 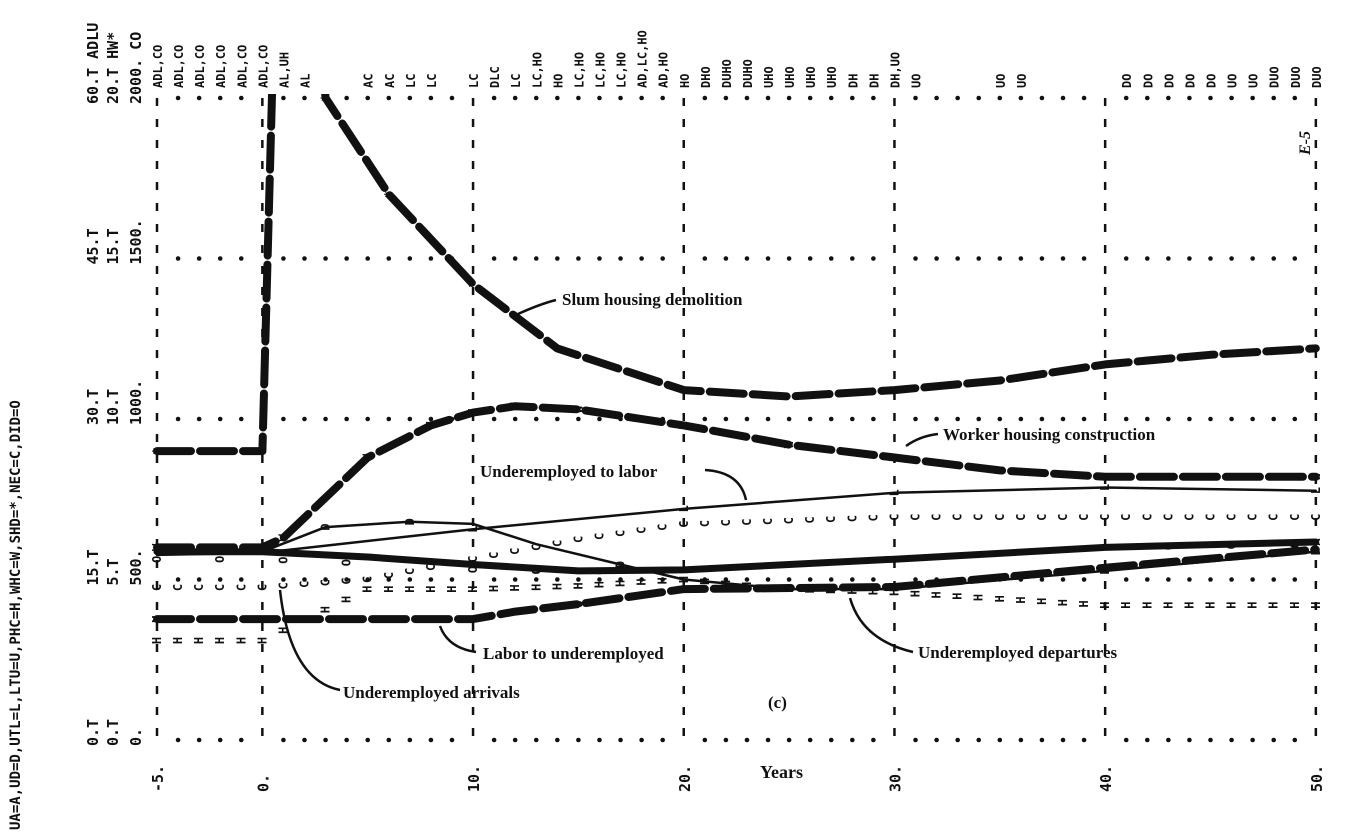 What do you see at coordinates (158, 66) in the screenshot?
I see `overflow-label: ADL,CO` at bounding box center [158, 66].